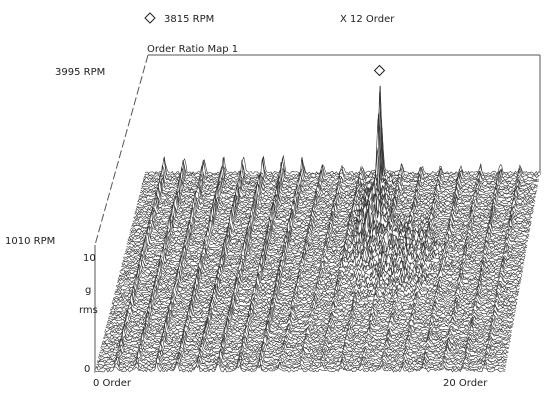  What do you see at coordinates (88, 290) in the screenshot?
I see `y-axis-unit-g: g` at bounding box center [88, 290].